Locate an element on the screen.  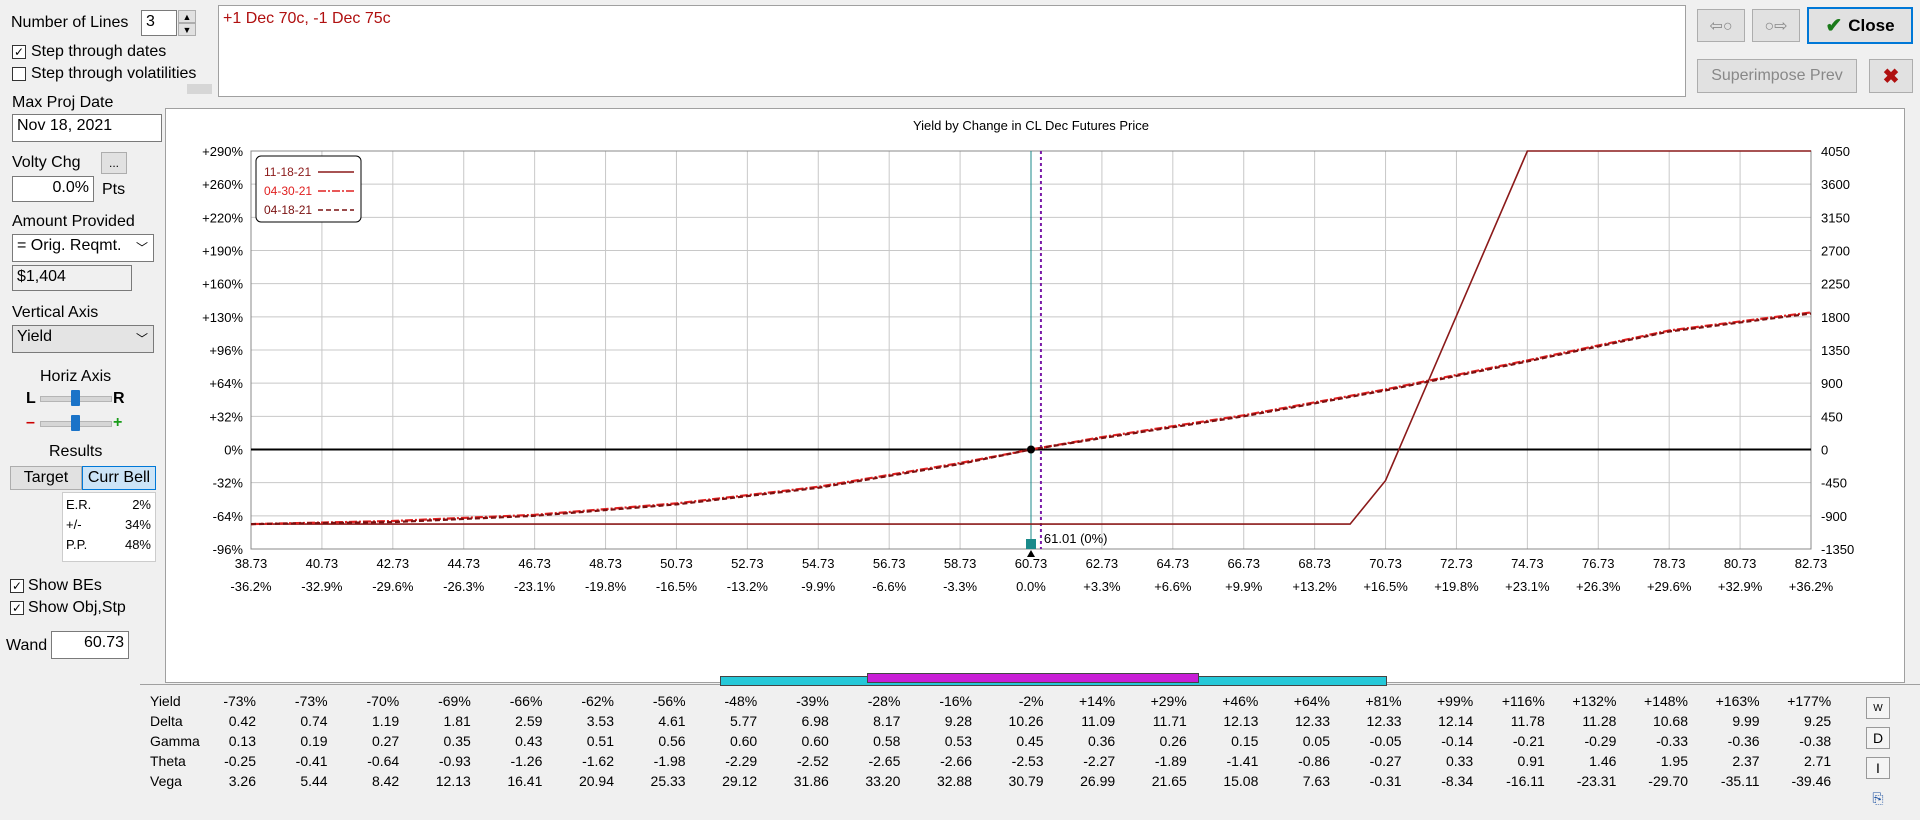
stat-value: 2% is located at coordinates (141, 504).